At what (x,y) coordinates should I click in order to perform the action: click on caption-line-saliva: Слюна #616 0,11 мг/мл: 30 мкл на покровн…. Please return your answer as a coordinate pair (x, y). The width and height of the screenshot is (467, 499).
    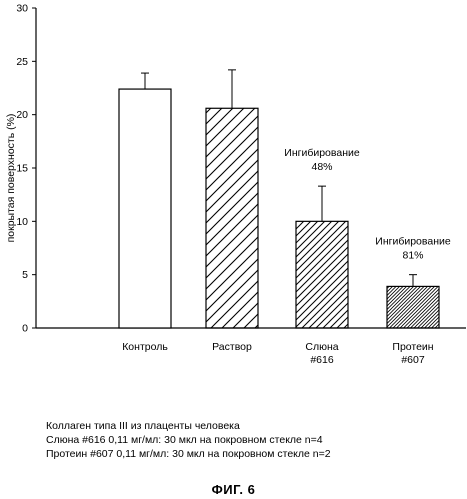
    Looking at the image, I should click on (184, 440).